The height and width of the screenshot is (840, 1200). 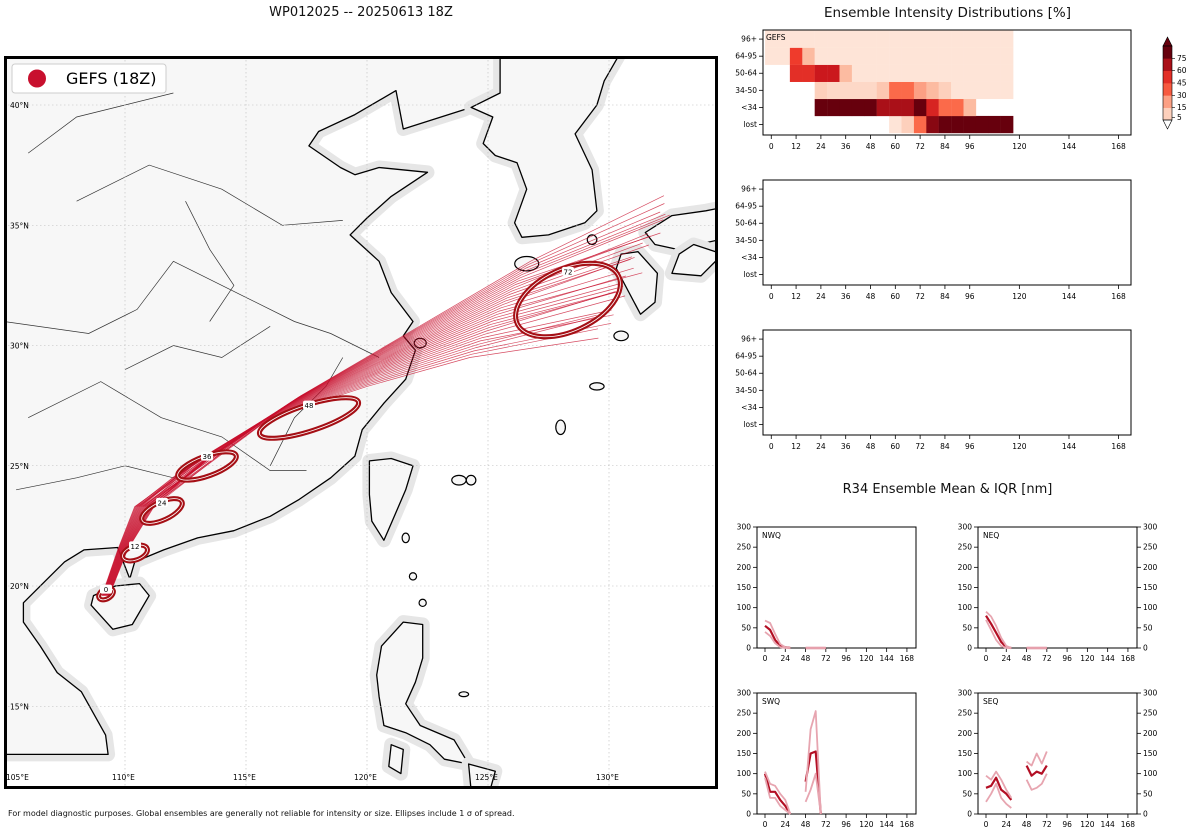 What do you see at coordinates (19, 706) in the screenshot?
I see `lat-label: 15°N` at bounding box center [19, 706].